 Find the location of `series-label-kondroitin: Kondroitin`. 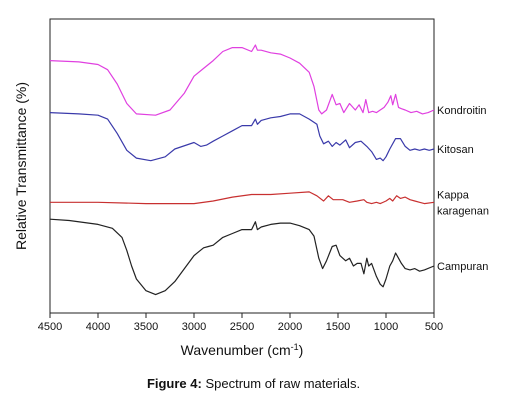

series-label-kondroitin: Kondroitin is located at coordinates (462, 111).